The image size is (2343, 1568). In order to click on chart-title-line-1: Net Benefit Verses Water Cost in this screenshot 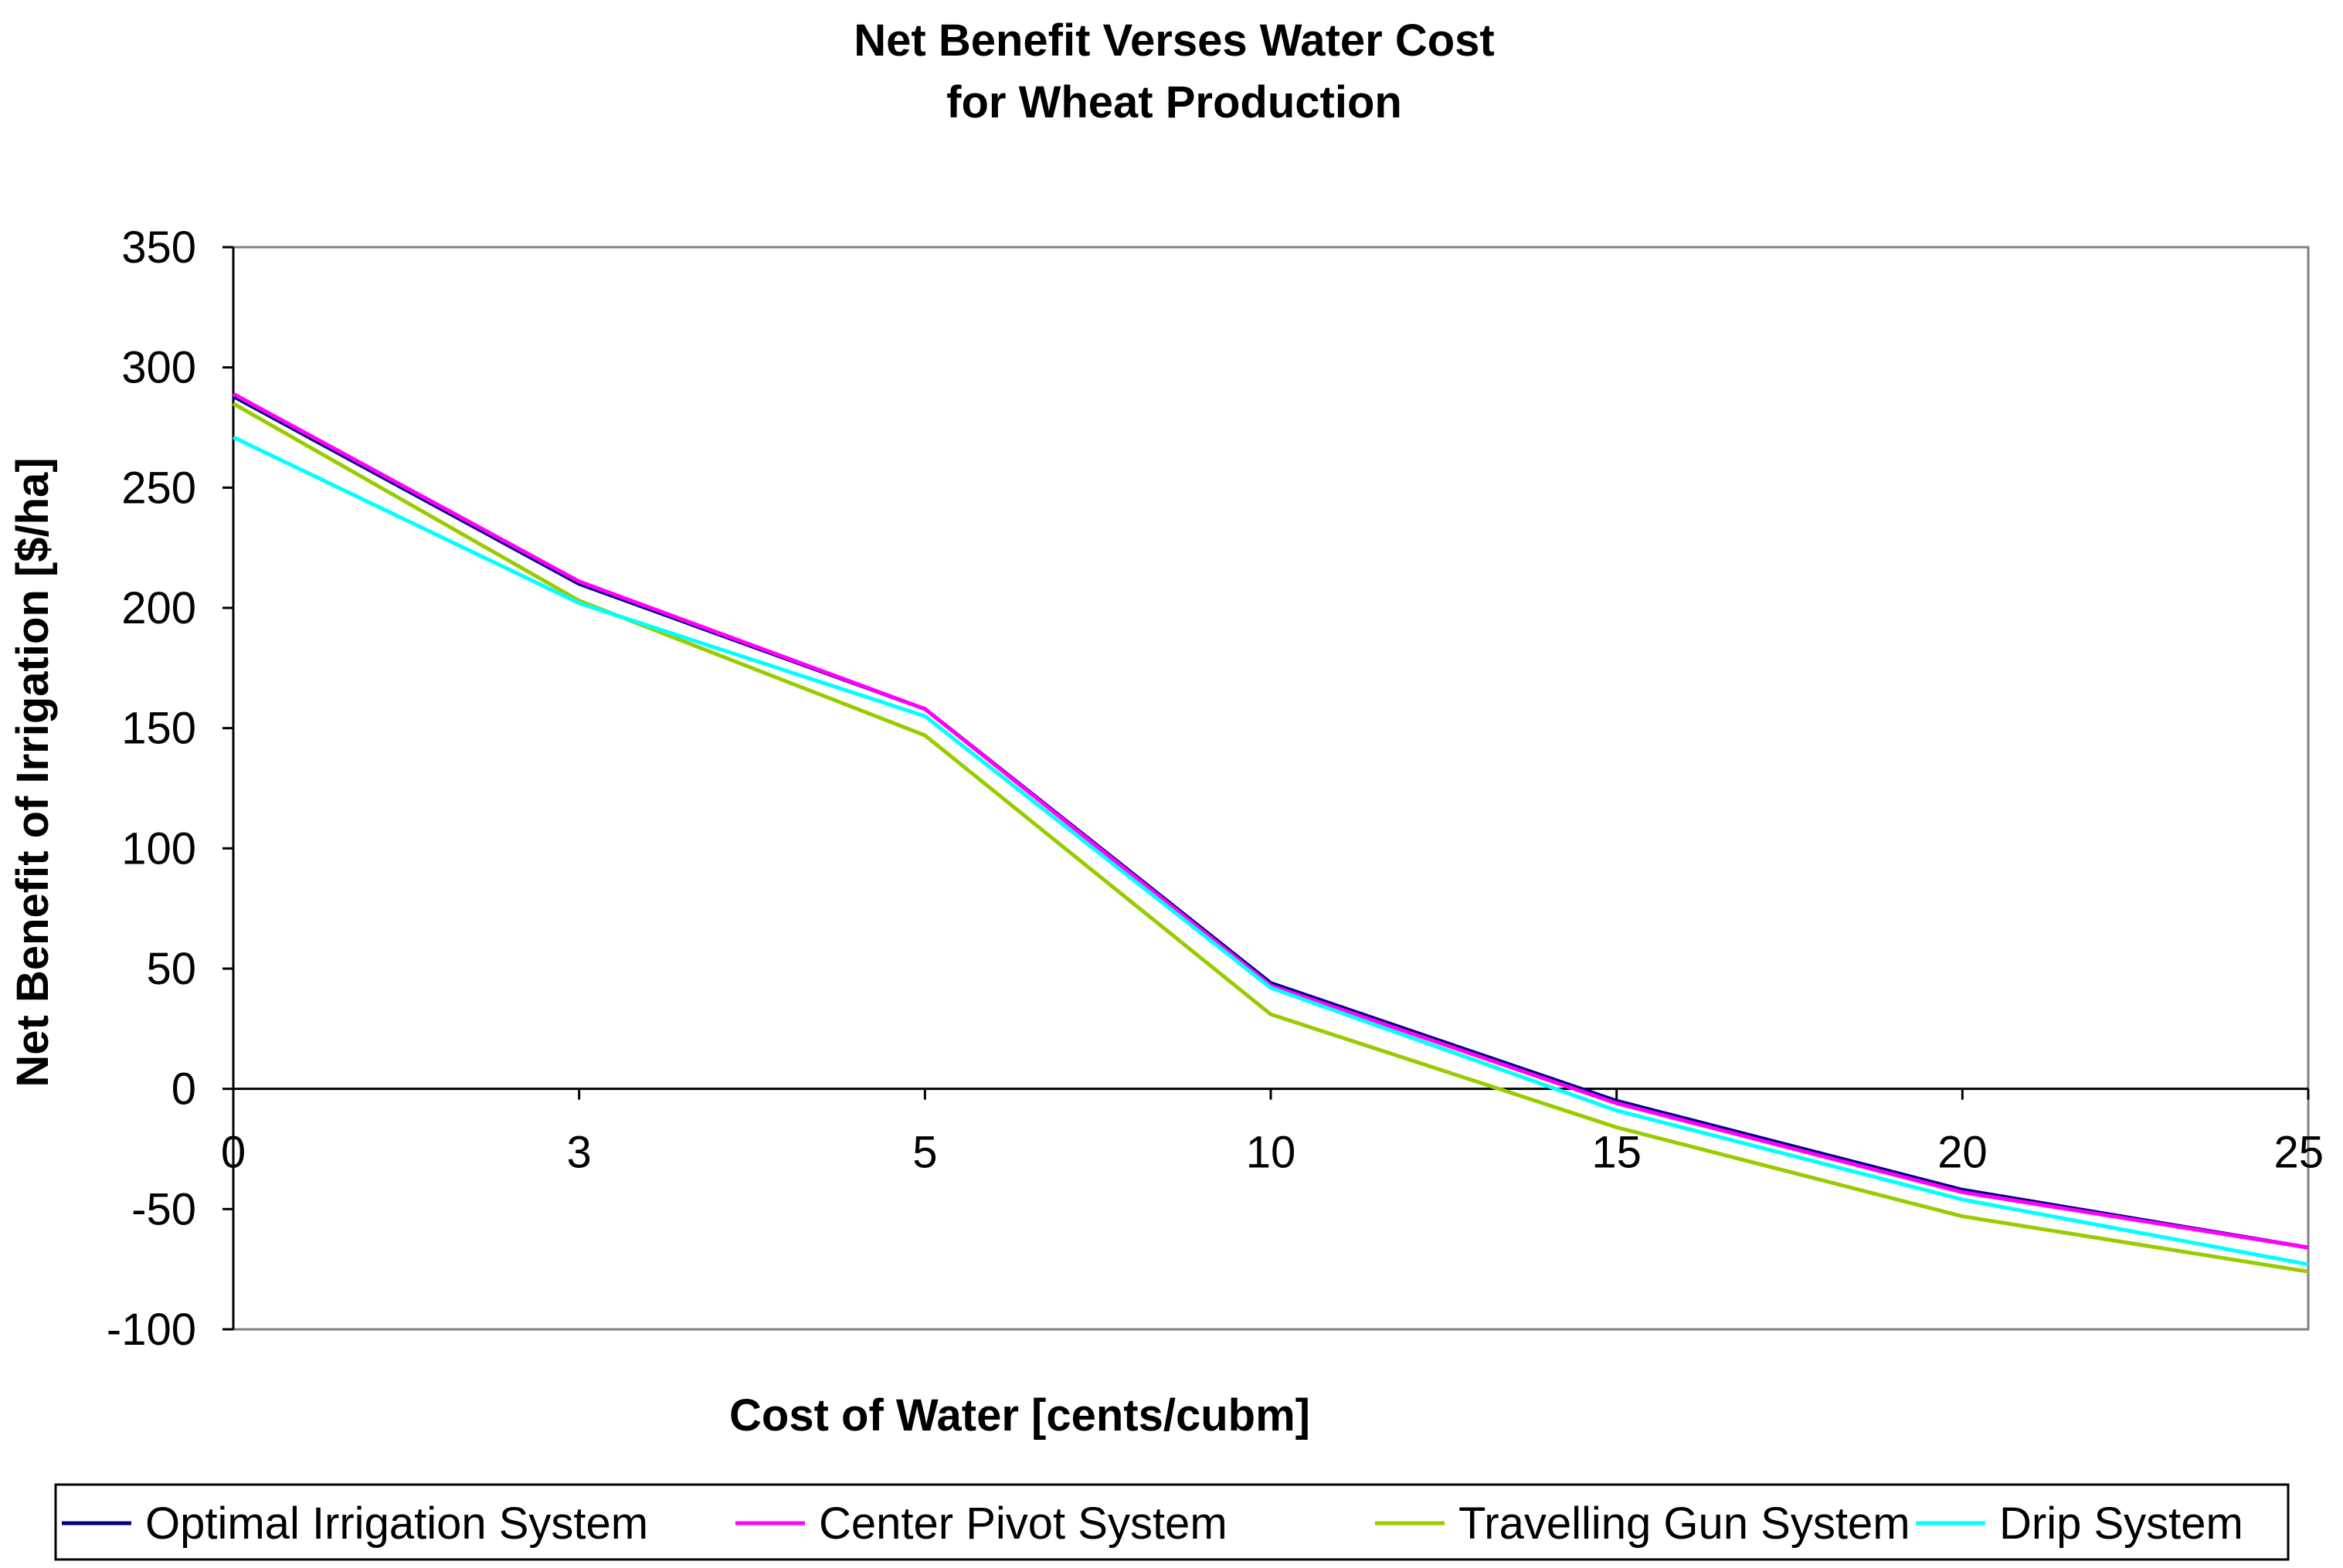, I will do `click(1174, 40)`.